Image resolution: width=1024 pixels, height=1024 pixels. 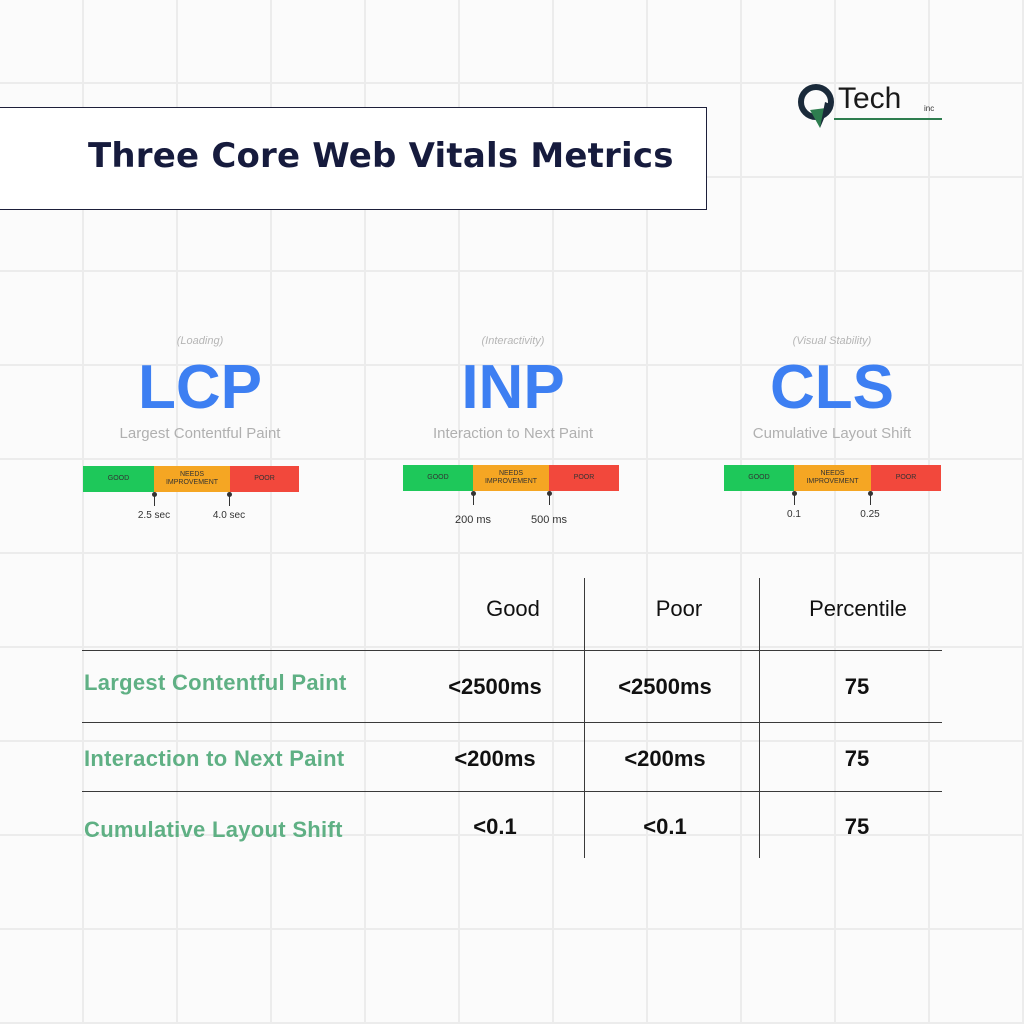 I want to click on metric-name: Cumulative Layout Shift, so click(x=832, y=433).